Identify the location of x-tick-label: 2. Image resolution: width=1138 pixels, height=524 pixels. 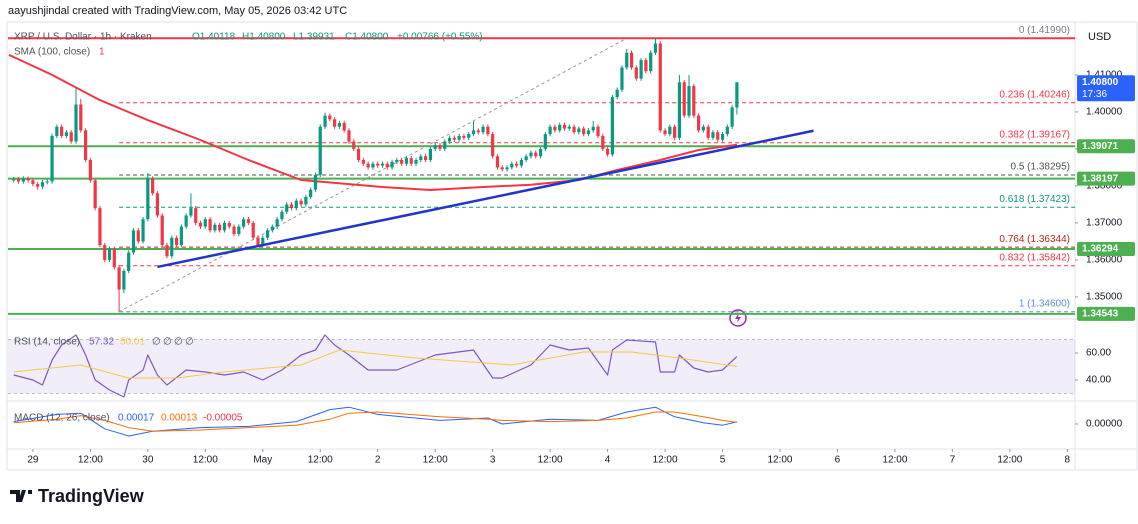
(378, 460).